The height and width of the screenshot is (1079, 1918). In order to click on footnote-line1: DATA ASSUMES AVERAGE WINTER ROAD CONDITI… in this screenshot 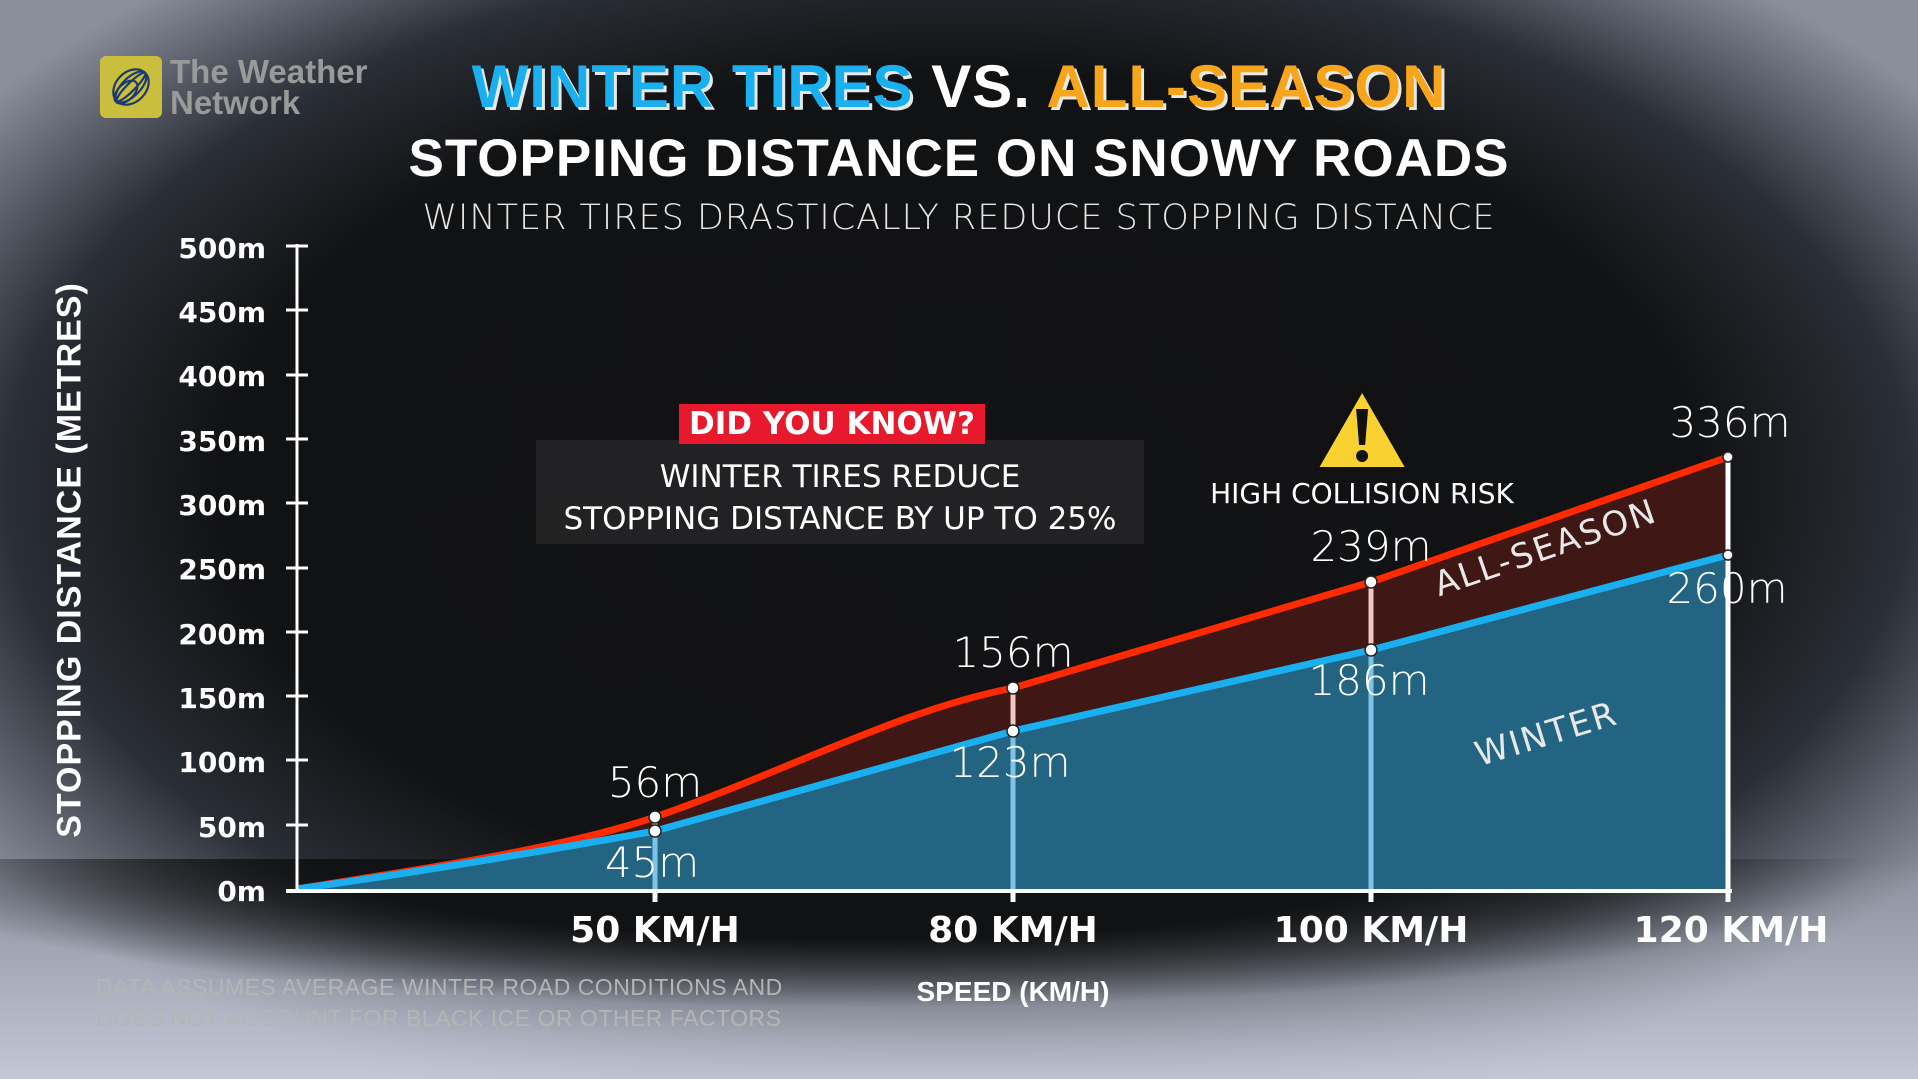, I will do `click(439, 987)`.